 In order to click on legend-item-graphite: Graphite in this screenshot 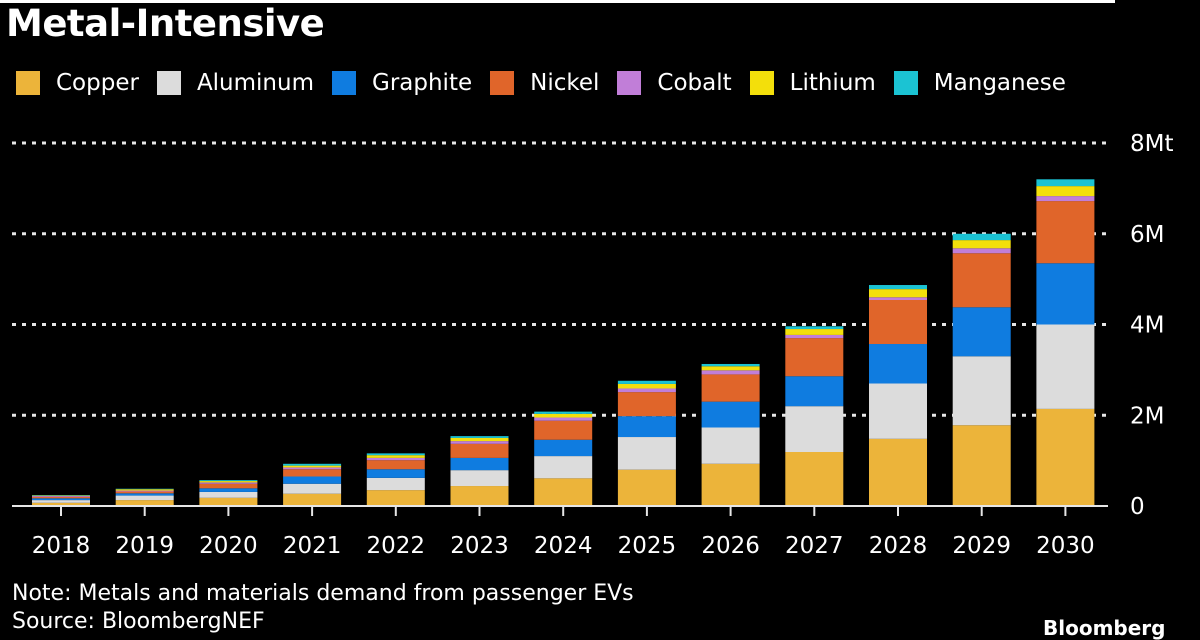, I will do `click(402, 83)`.